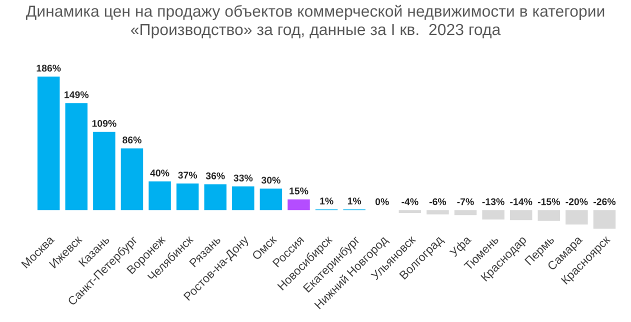 The width and height of the screenshot is (631, 322). I want to click on data-label: -20%, so click(577, 202).